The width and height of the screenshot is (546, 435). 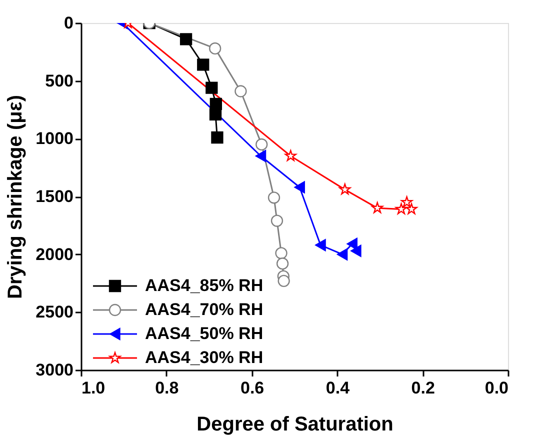 What do you see at coordinates (55, 370) in the screenshot?
I see `y-tick-label: 3000` at bounding box center [55, 370].